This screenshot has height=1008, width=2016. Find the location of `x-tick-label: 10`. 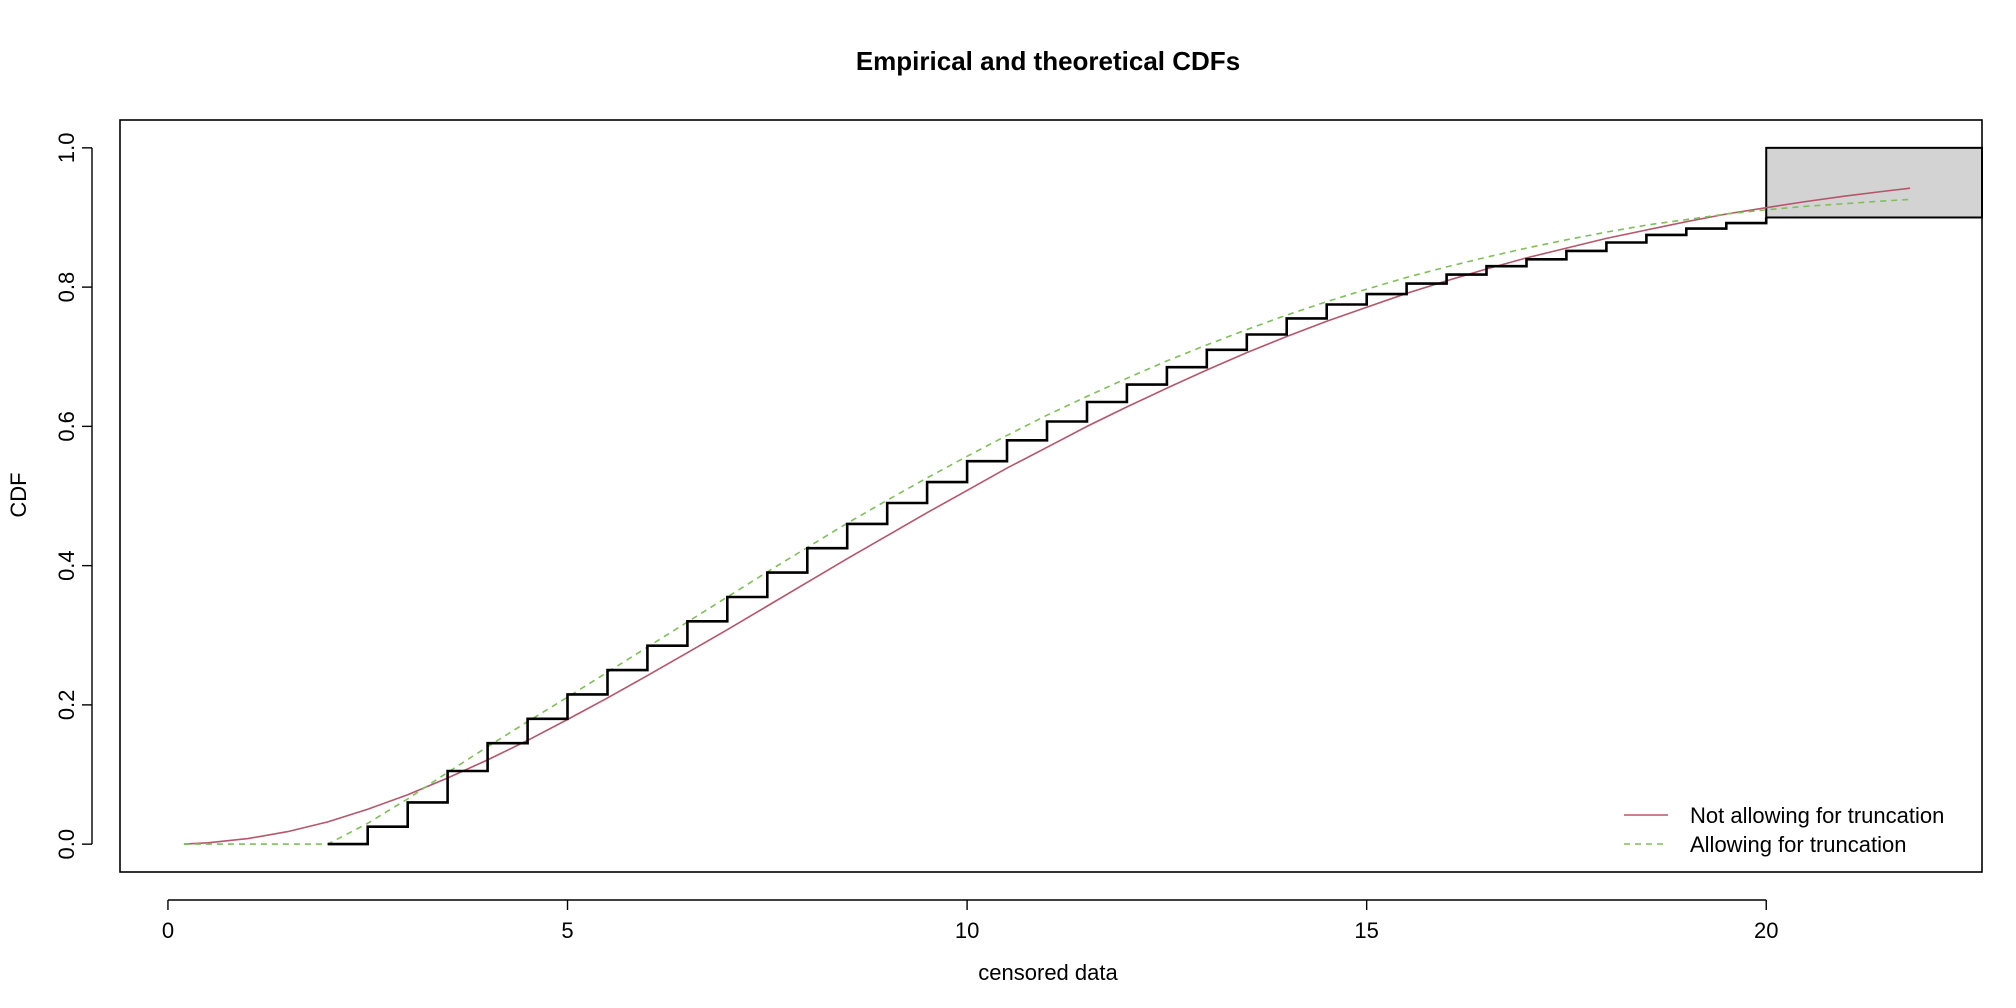

x-tick-label: 10 is located at coordinates (967, 930).